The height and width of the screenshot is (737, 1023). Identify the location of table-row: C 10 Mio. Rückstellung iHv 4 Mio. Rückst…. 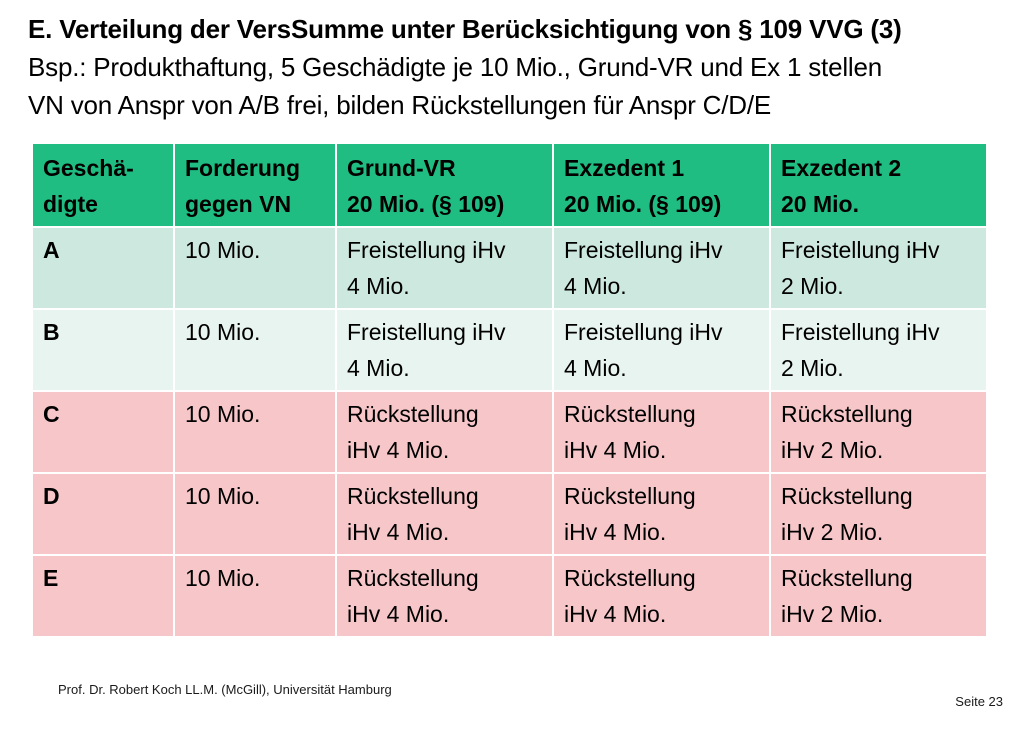
(509, 432).